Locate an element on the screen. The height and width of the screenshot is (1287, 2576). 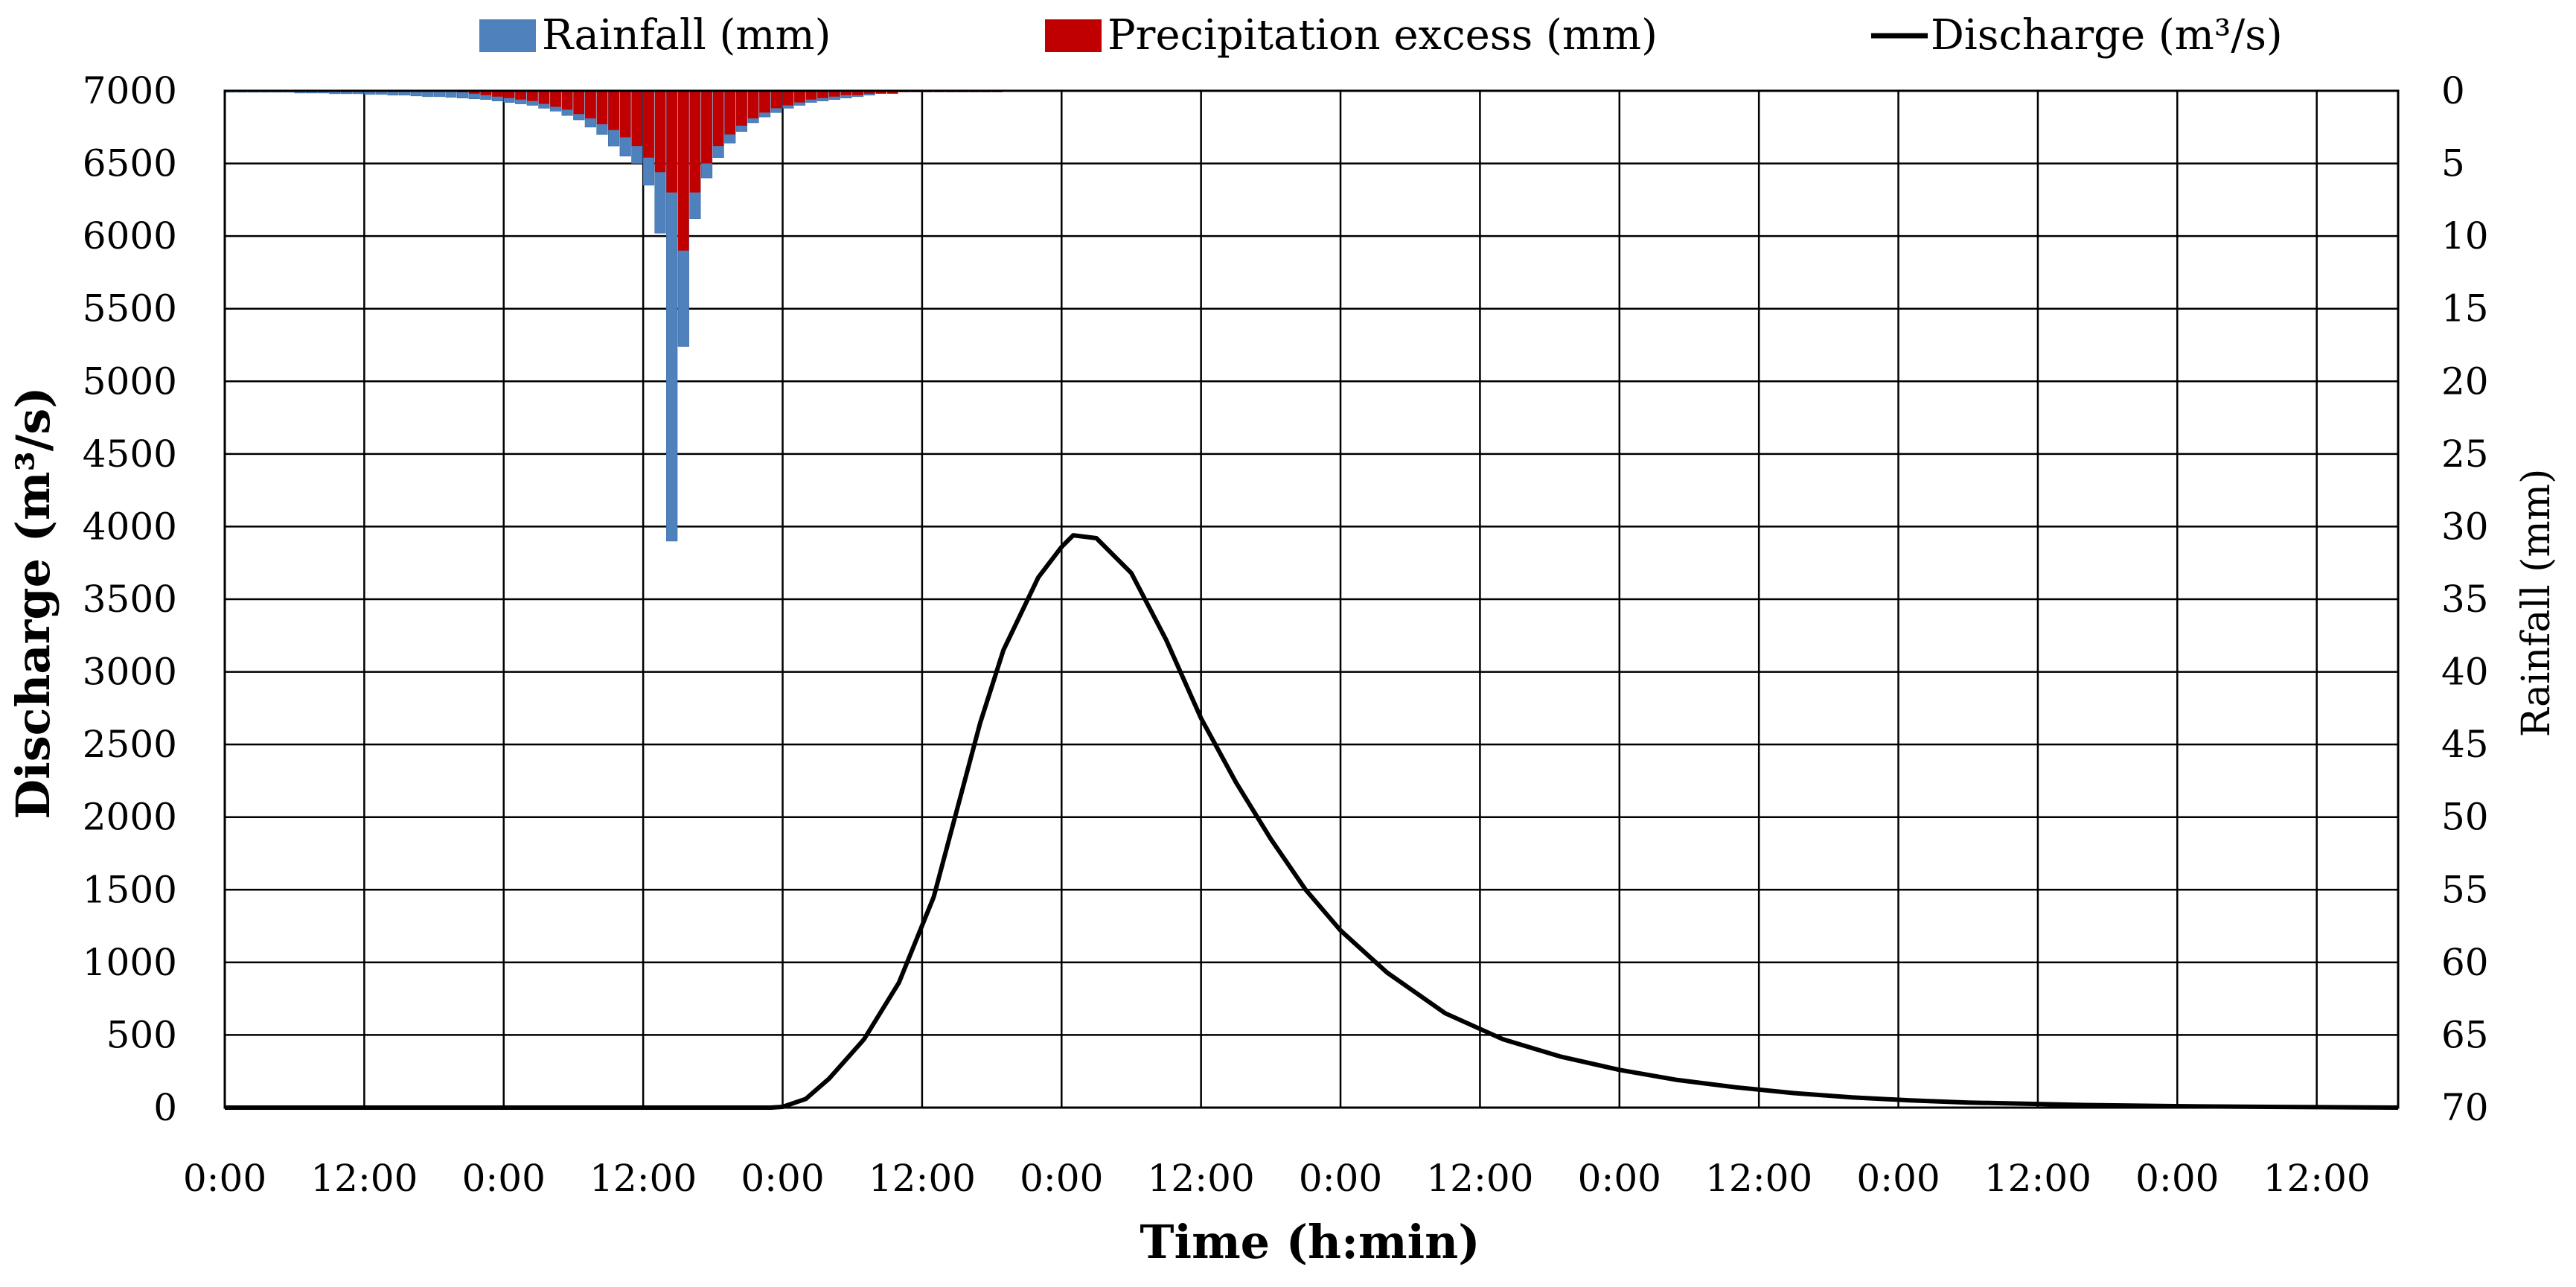
right-y-tick-label: 35 is located at coordinates (2465, 599).